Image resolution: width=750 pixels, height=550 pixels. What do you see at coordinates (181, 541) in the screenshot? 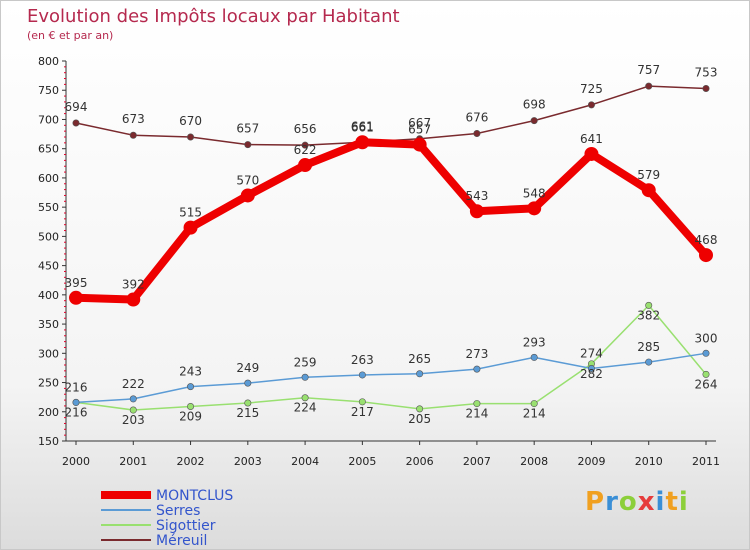
I see `legend-label: Méreuil` at bounding box center [181, 541].